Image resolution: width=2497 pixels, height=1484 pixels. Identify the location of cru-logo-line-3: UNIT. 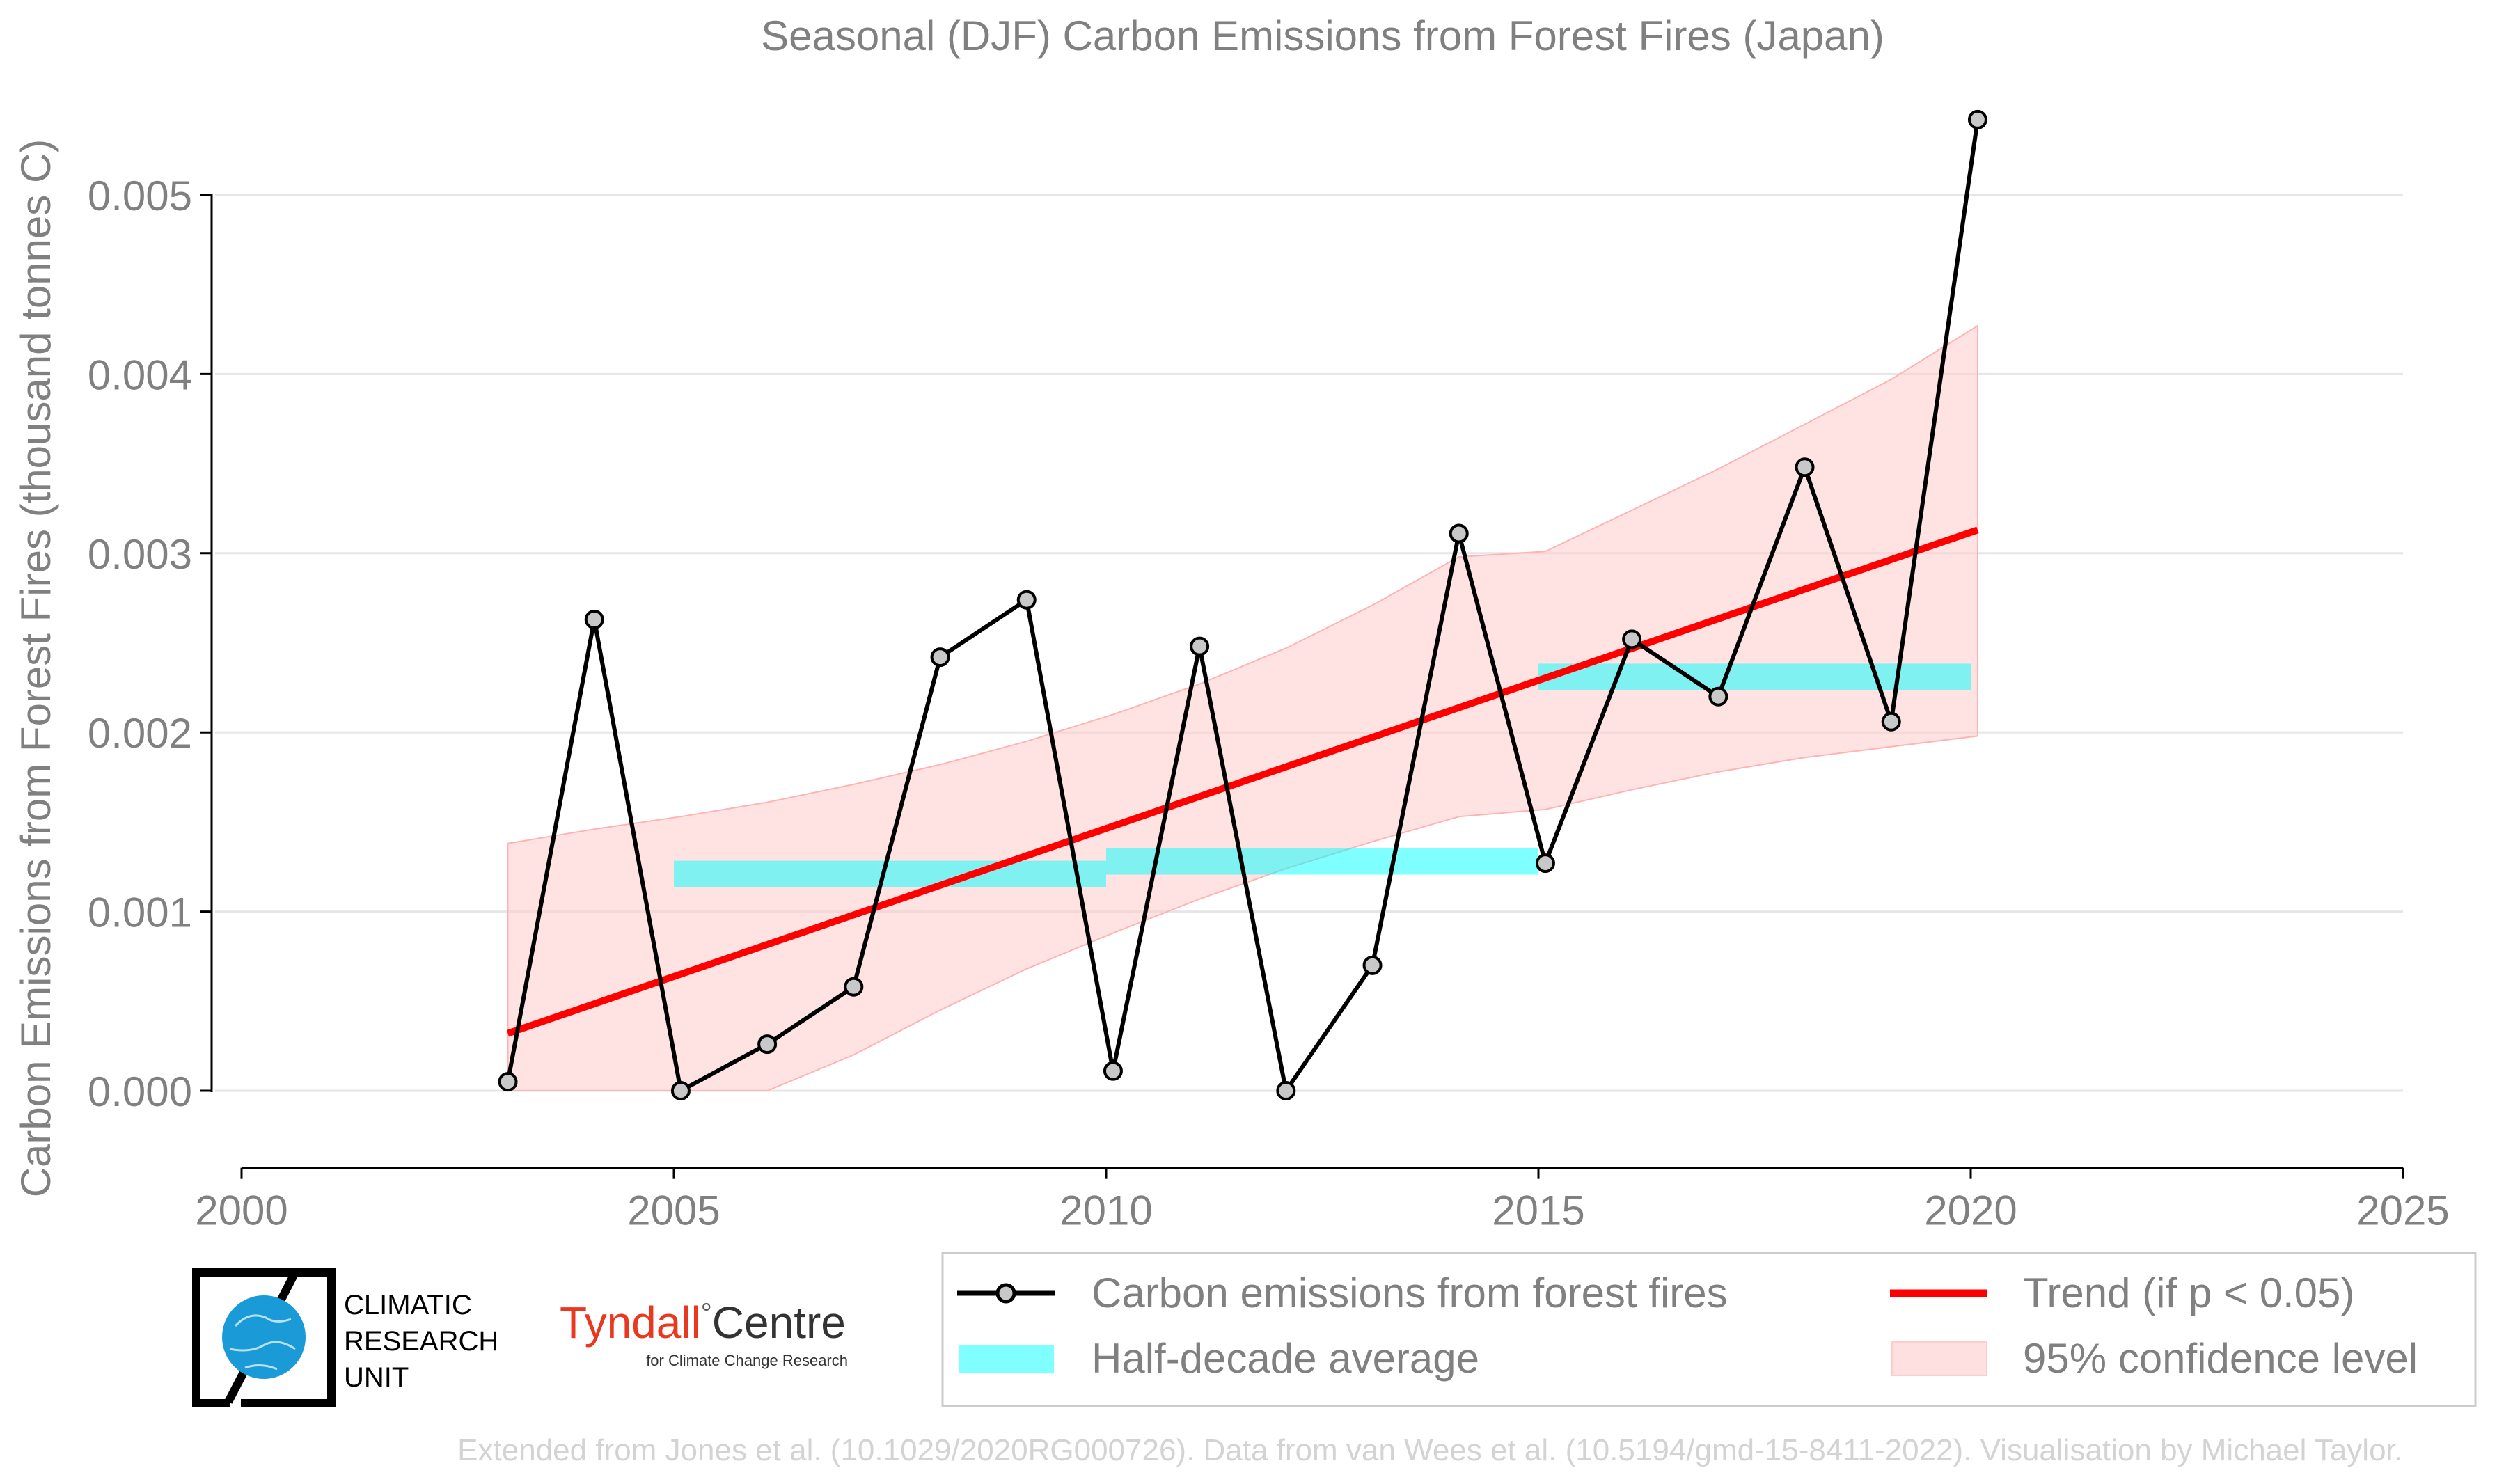
(377, 1377).